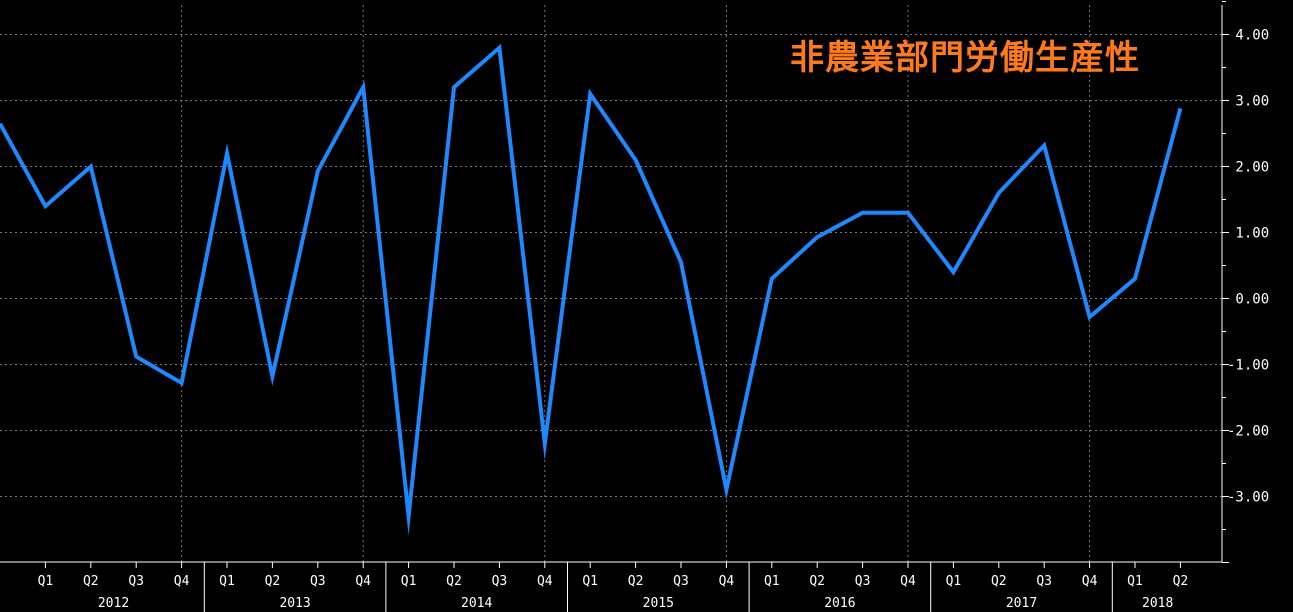 The width and height of the screenshot is (1293, 612). I want to click on year-label: 2013, so click(294, 603).